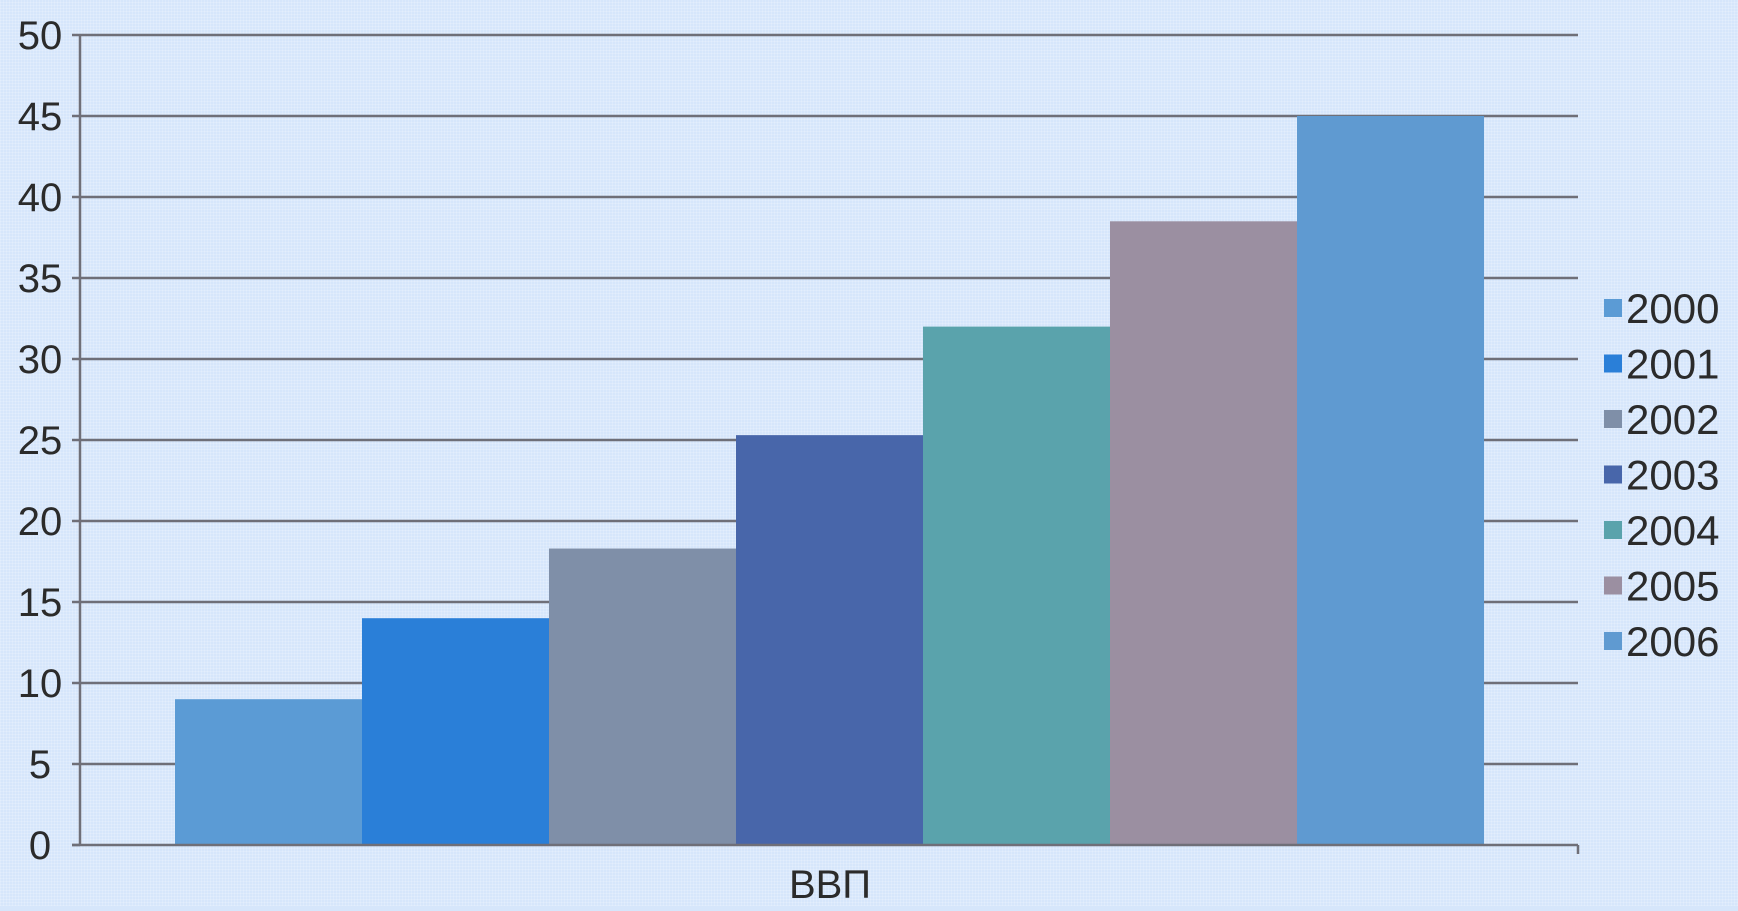 The width and height of the screenshot is (1738, 911). What do you see at coordinates (1613, 530) in the screenshot?
I see `legend-swatch-2004` at bounding box center [1613, 530].